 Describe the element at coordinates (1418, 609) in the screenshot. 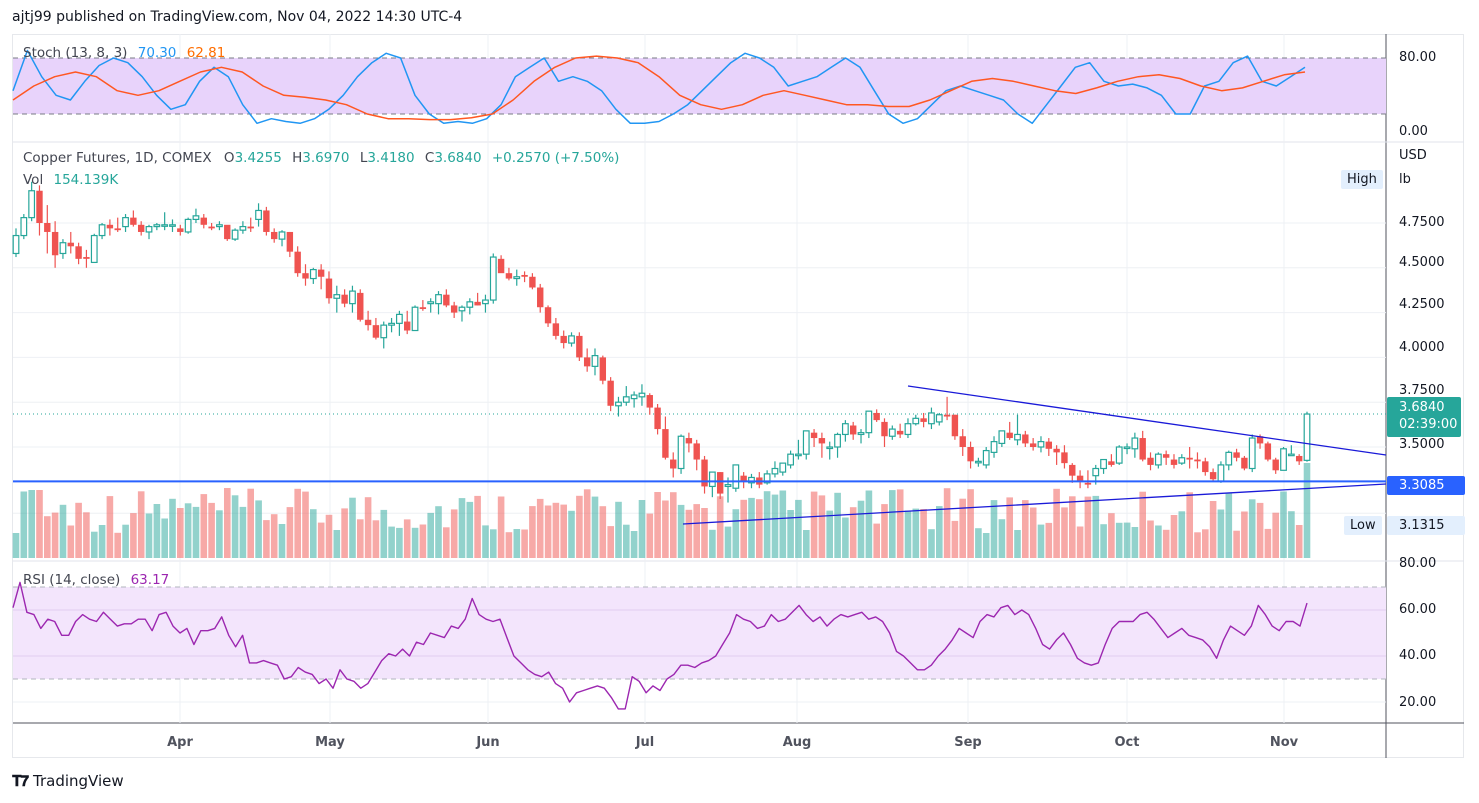

I see `rsi-tick: 60.00` at that location.